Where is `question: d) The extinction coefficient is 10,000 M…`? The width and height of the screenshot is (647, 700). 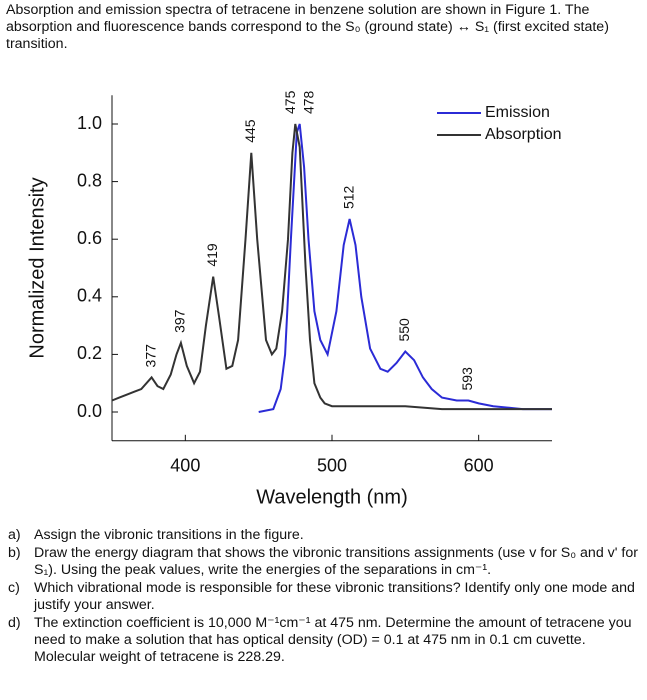
question: d) The extinction coefficient is 10,000 M… is located at coordinates (323, 640).